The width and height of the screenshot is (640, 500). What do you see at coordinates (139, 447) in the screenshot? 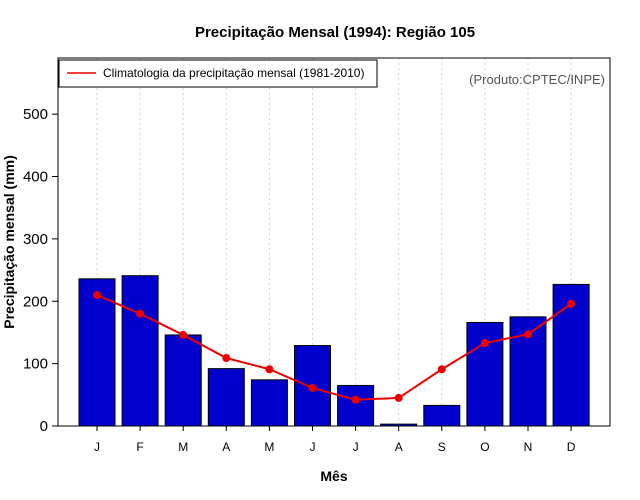
I see `x-tick-label: F` at bounding box center [139, 447].